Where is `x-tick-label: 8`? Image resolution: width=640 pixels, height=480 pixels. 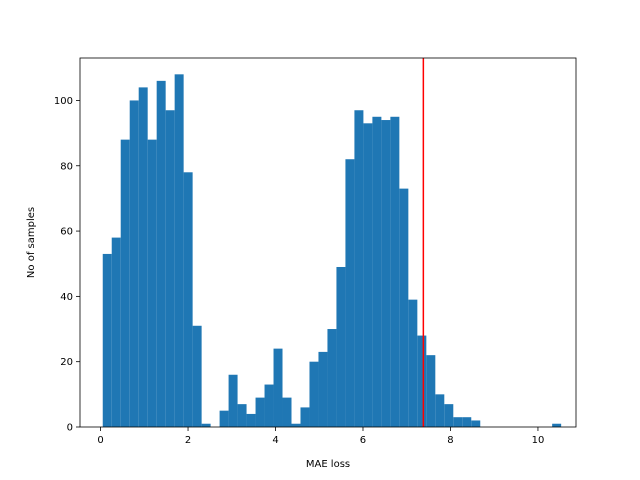
x-tick-label: 8 is located at coordinates (450, 440).